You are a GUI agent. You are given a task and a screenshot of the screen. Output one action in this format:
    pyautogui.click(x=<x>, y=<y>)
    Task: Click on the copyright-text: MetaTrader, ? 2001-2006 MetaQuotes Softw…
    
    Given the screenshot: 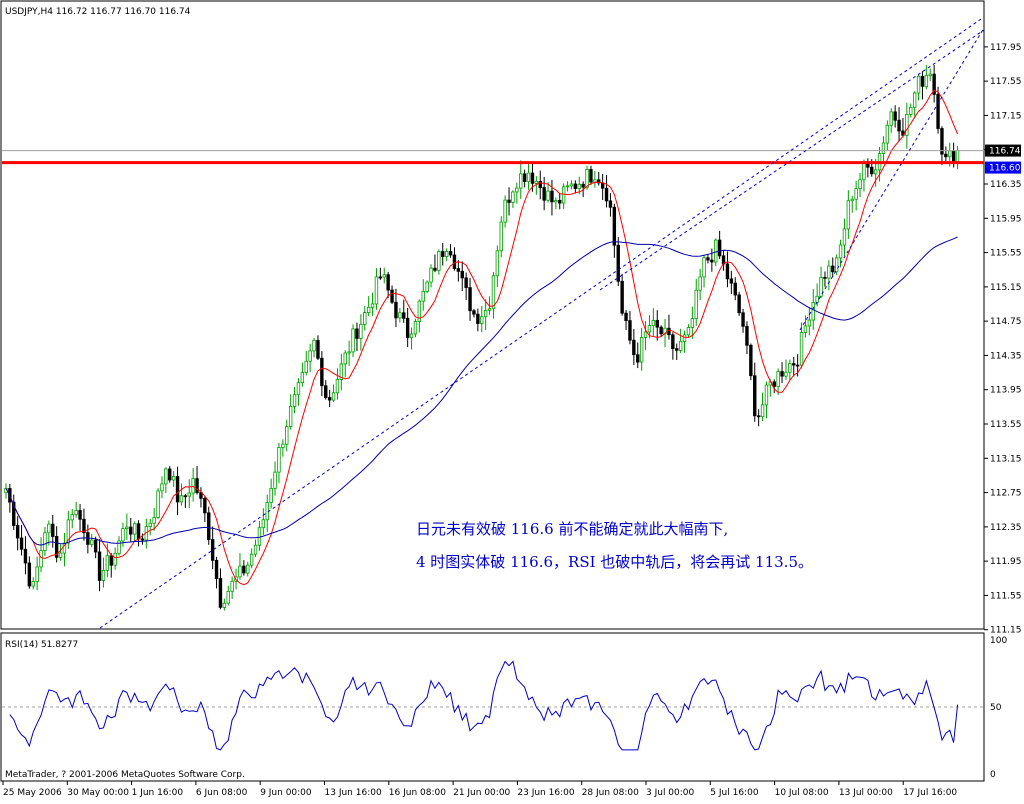 What is the action you would take?
    pyautogui.click(x=125, y=775)
    